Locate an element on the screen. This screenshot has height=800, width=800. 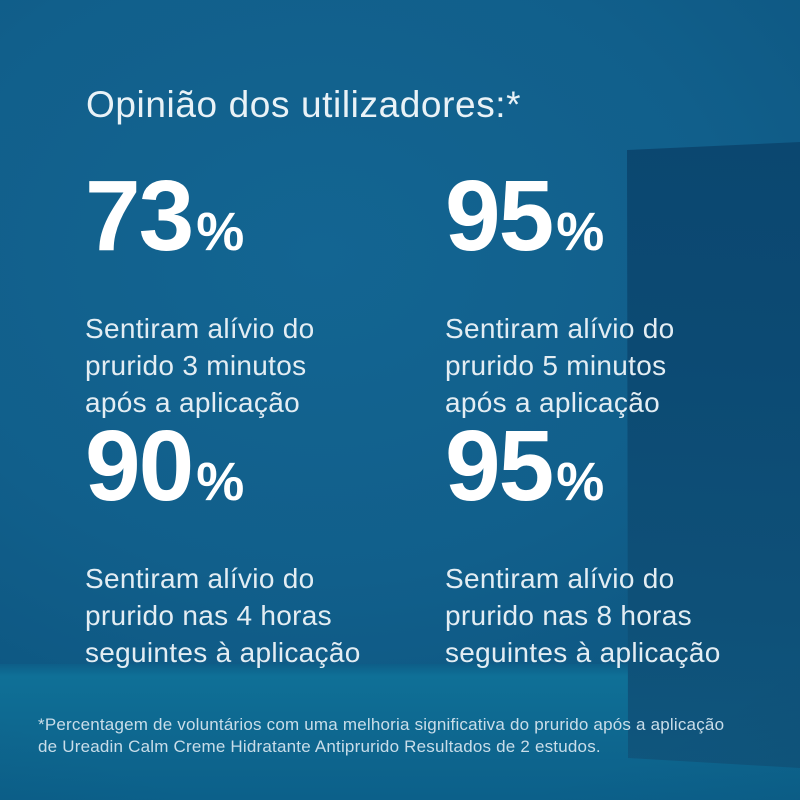
stat-number-text: 90 is located at coordinates (139, 466).